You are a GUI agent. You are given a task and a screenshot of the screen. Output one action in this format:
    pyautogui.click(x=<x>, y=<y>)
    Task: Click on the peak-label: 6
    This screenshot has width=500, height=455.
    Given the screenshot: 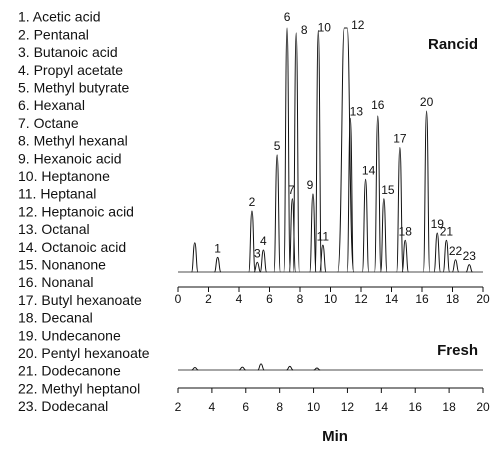 What is the action you would take?
    pyautogui.click(x=287, y=17)
    